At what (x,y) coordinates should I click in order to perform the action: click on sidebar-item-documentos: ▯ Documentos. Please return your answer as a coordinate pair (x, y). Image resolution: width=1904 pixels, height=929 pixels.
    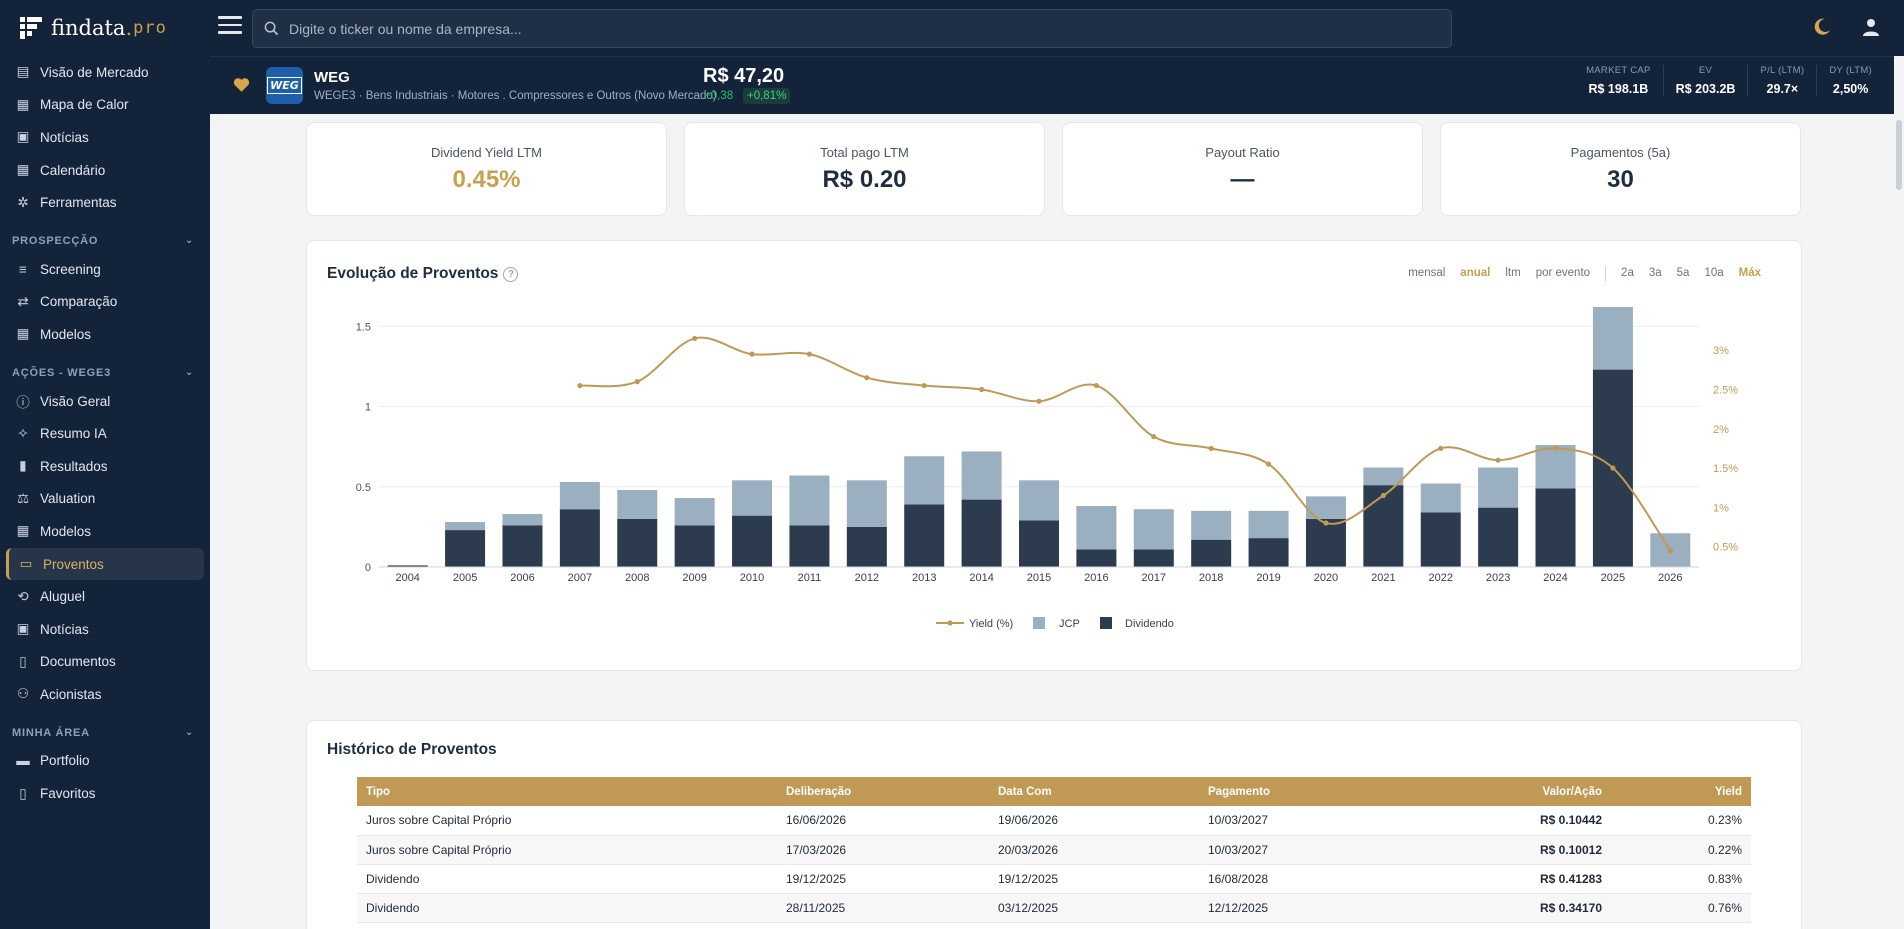
    Looking at the image, I should click on (105, 662).